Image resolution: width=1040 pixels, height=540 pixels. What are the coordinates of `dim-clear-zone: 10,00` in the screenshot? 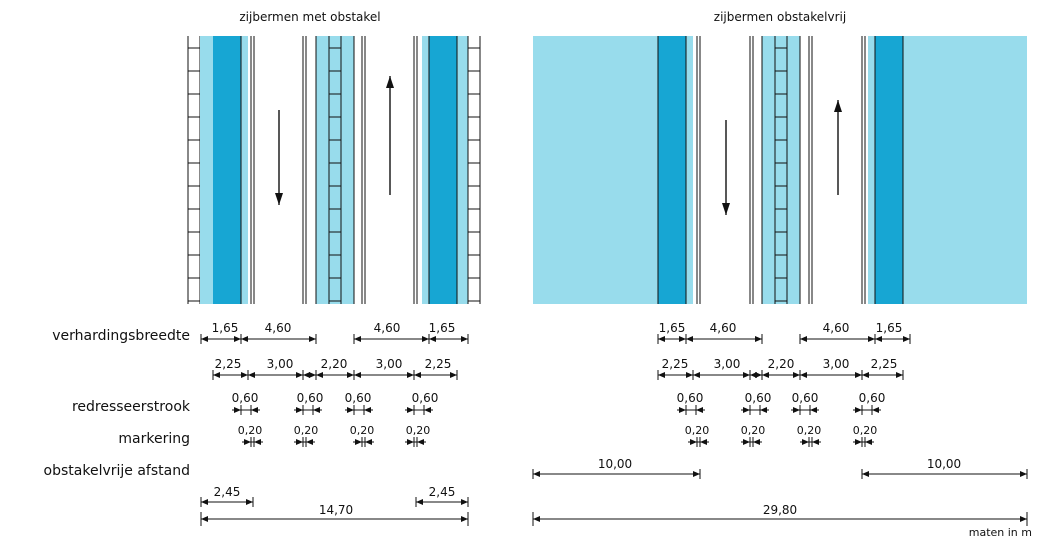 It's located at (944, 464).